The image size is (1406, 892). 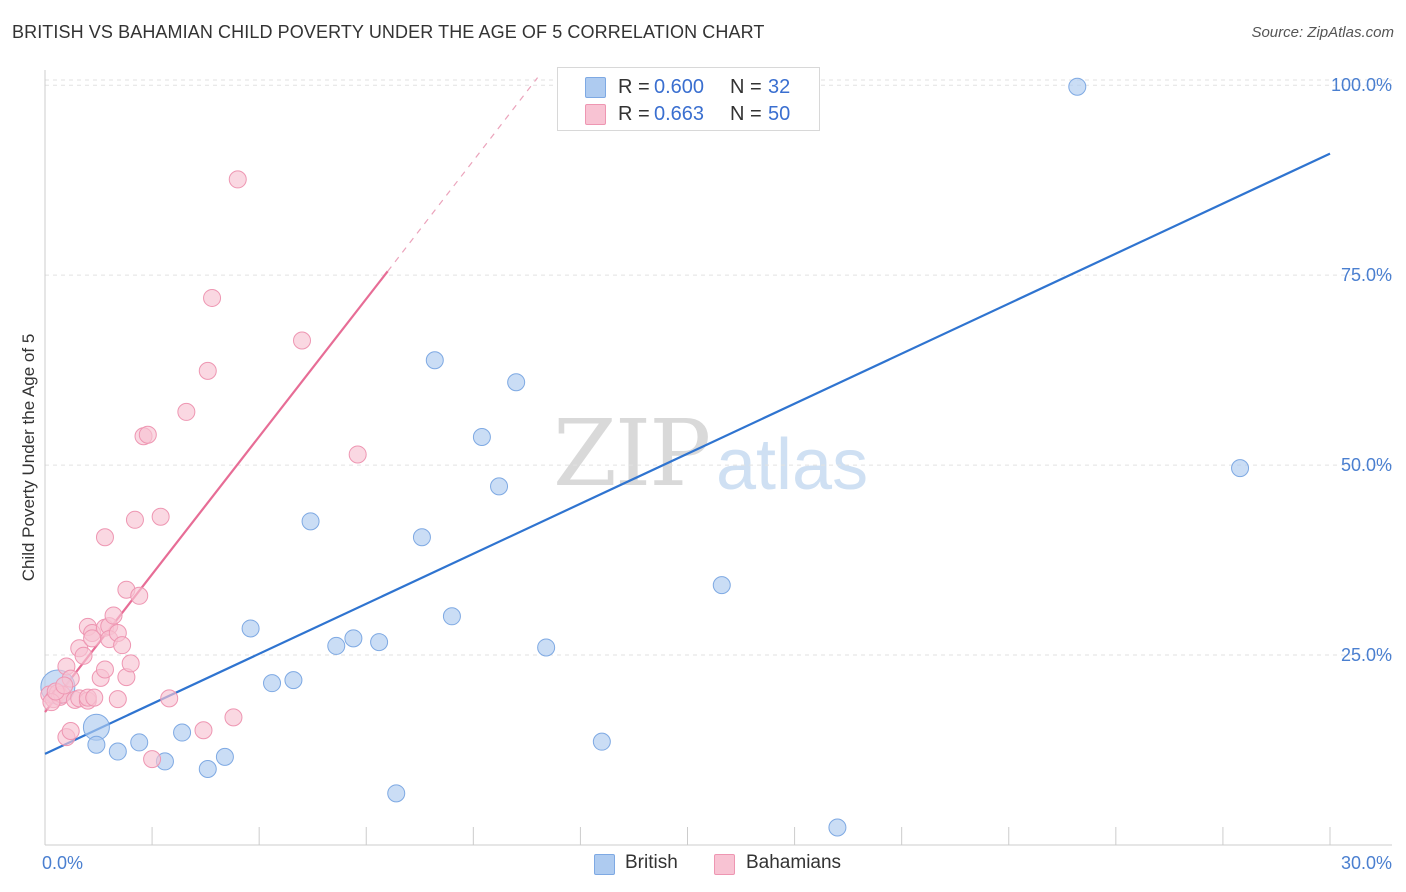 What do you see at coordinates (632, 453) in the screenshot?
I see `watermark-zip: ZIP` at bounding box center [632, 453].